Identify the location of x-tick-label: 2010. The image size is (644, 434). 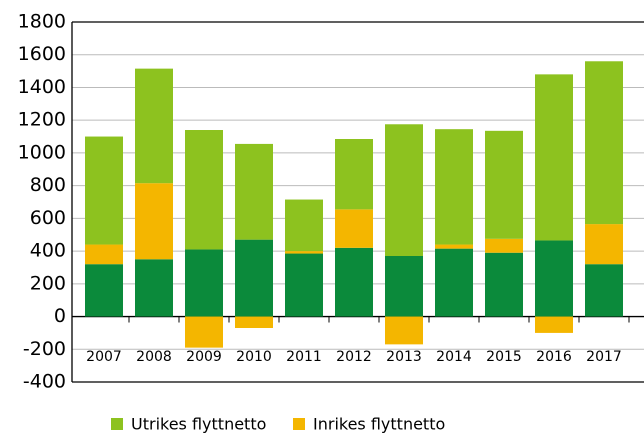
(254, 357).